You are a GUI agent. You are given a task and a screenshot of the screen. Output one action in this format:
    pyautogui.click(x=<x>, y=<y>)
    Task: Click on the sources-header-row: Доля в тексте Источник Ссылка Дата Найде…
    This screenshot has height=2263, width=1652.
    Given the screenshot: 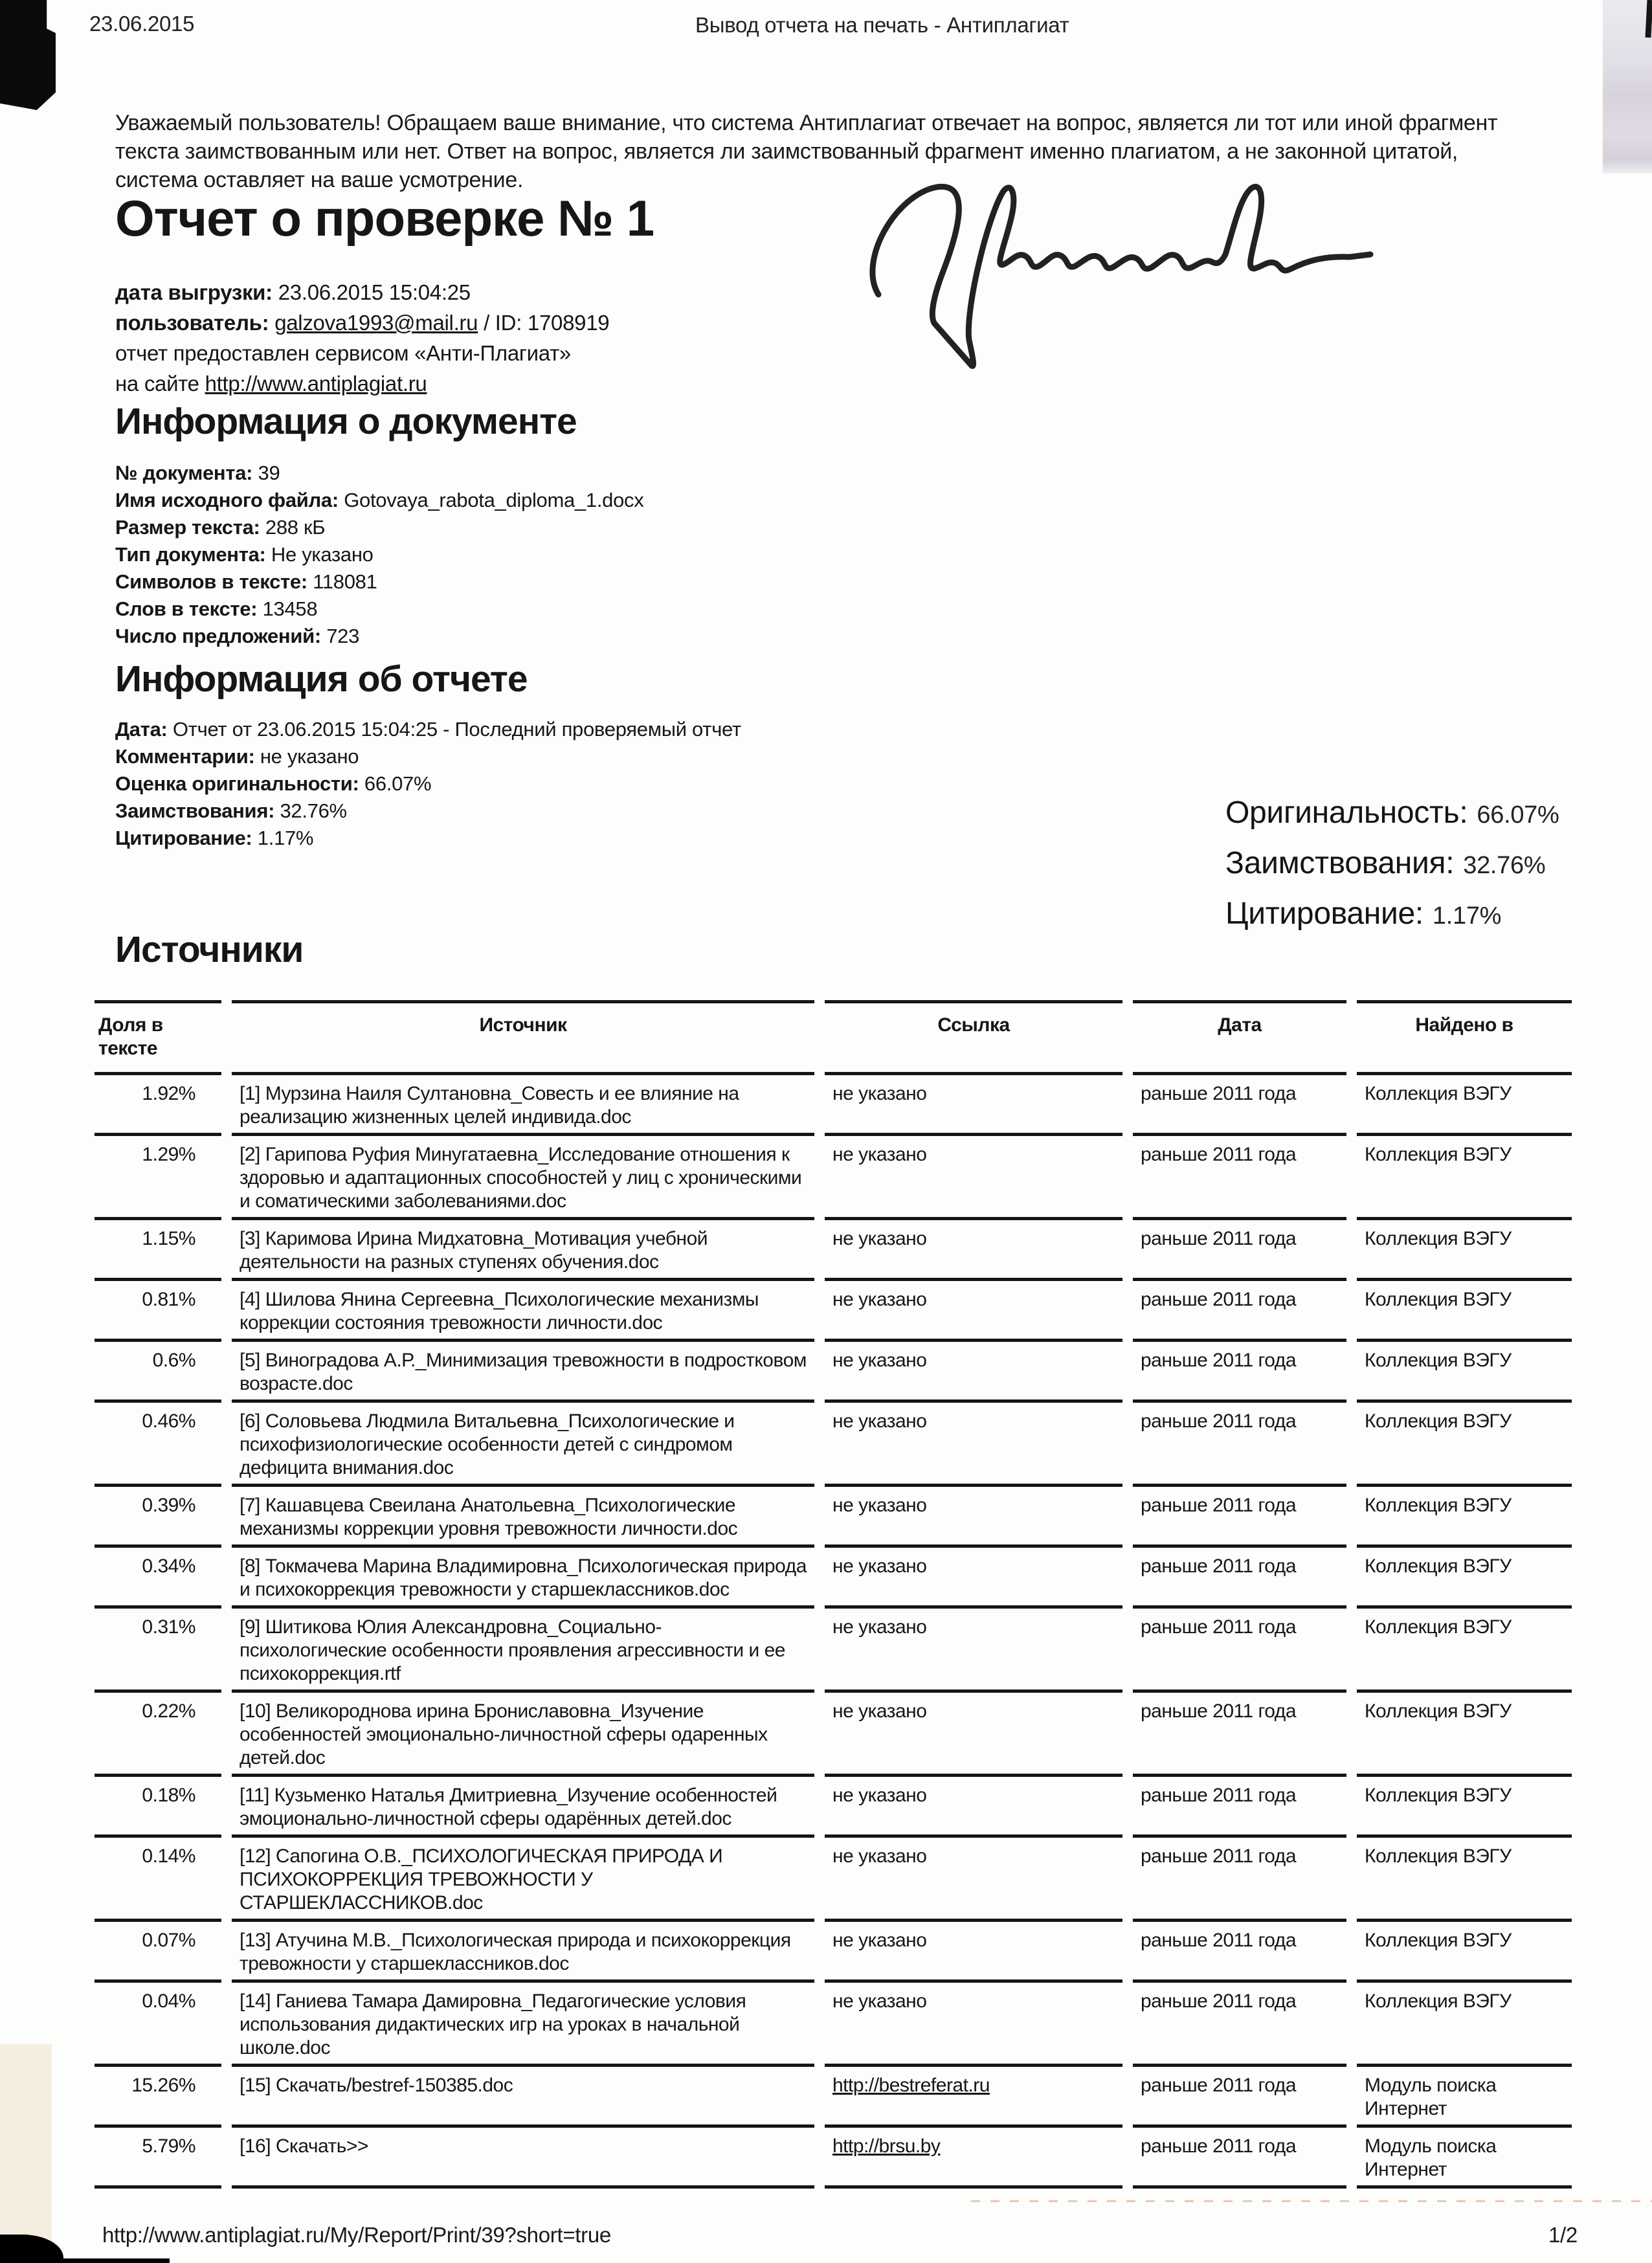 What is the action you would take?
    pyautogui.click(x=833, y=1037)
    